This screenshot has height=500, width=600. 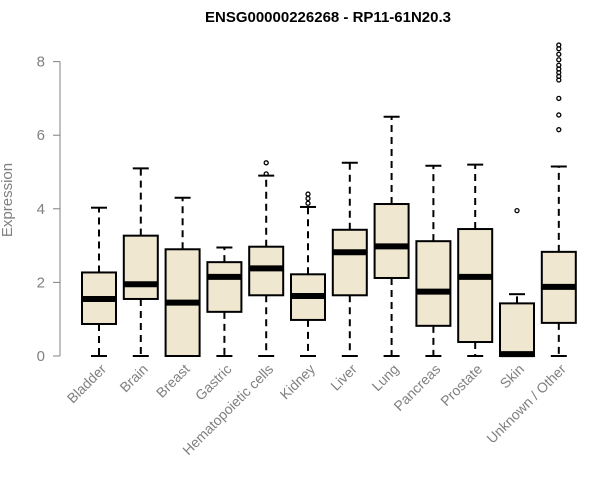 I want to click on x-tick-label: Skin, so click(x=512, y=376).